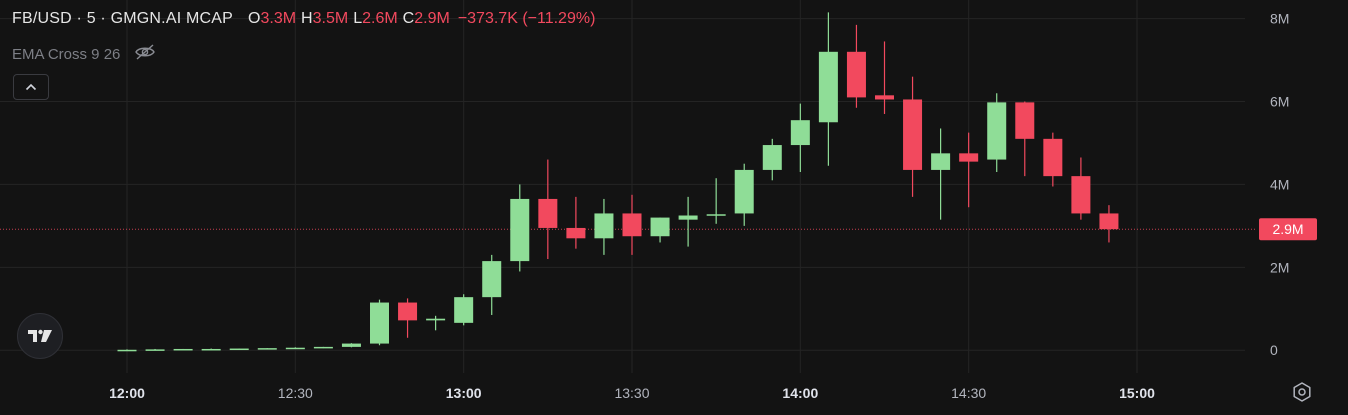  I want to click on x-tick-label: 12:00, so click(127, 393).